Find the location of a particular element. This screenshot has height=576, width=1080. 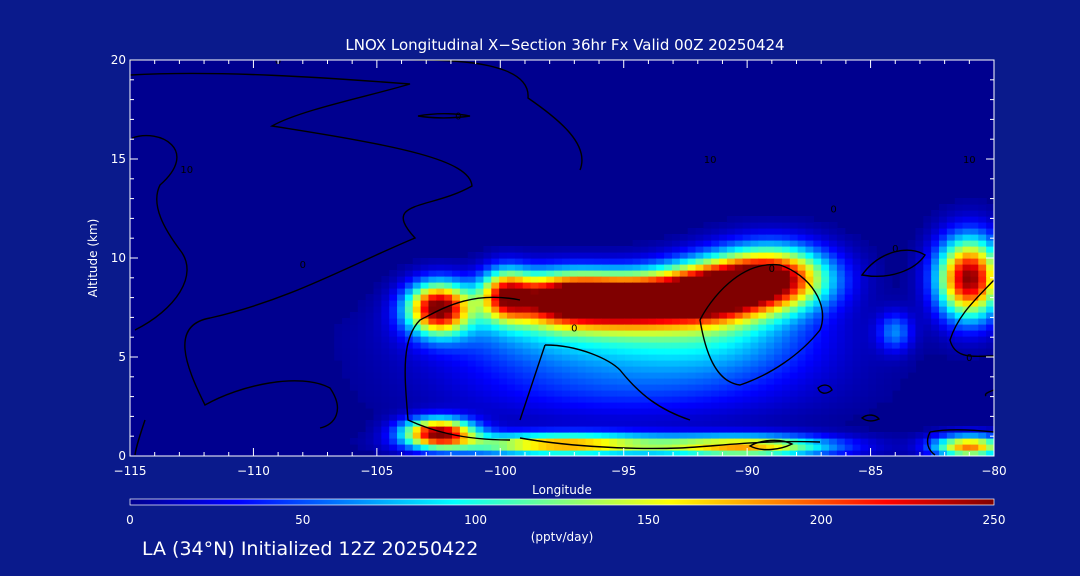

y-axis-label: Altitude (km) is located at coordinates (93, 258).